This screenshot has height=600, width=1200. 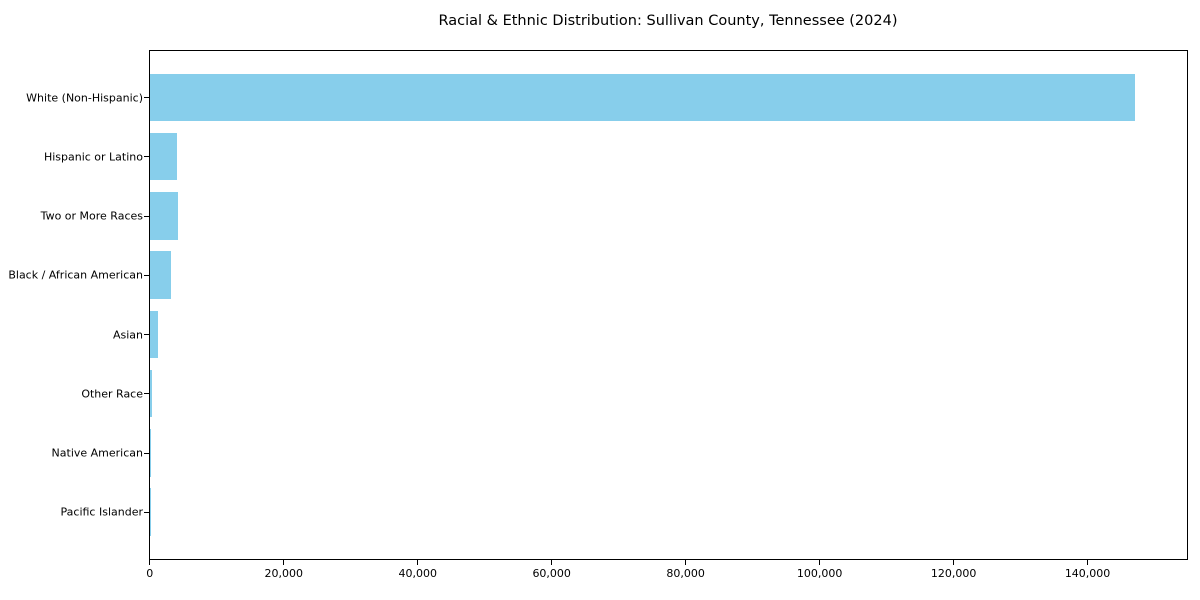 What do you see at coordinates (75, 275) in the screenshot?
I see `y-axis-tick-label: Black / African American` at bounding box center [75, 275].